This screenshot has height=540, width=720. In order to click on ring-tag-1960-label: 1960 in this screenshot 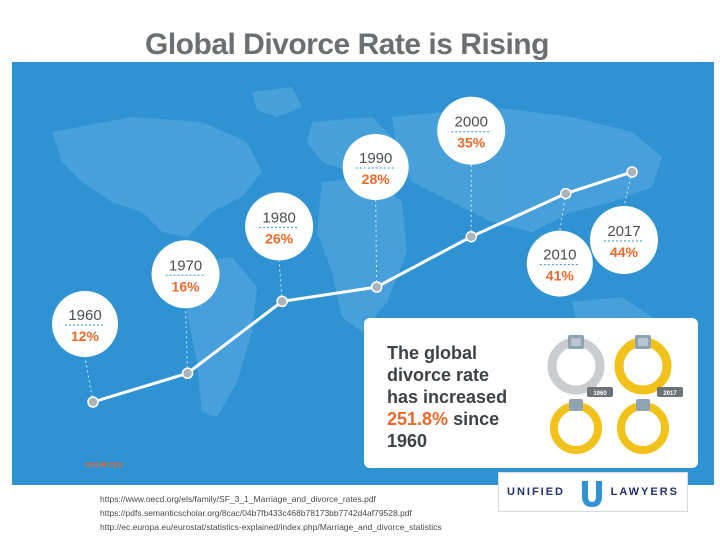, I will do `click(600, 394)`.